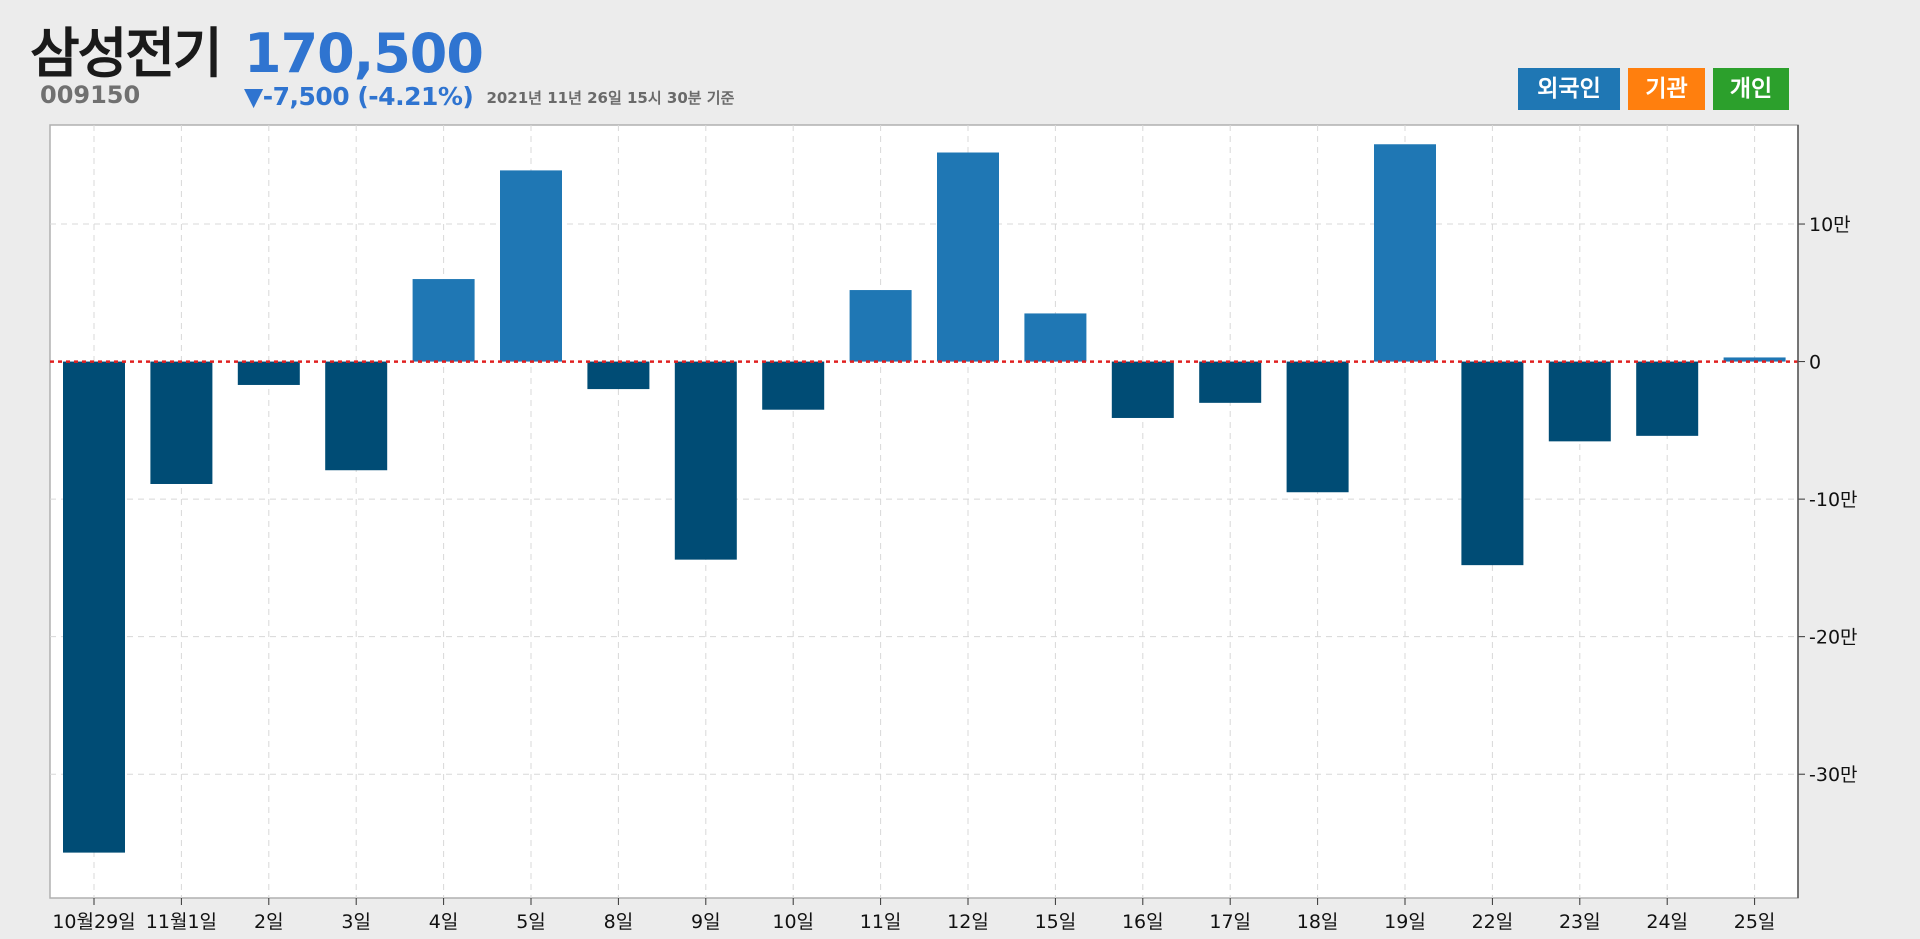  What do you see at coordinates (126, 53) in the screenshot?
I see `stock-name: 삼성전기` at bounding box center [126, 53].